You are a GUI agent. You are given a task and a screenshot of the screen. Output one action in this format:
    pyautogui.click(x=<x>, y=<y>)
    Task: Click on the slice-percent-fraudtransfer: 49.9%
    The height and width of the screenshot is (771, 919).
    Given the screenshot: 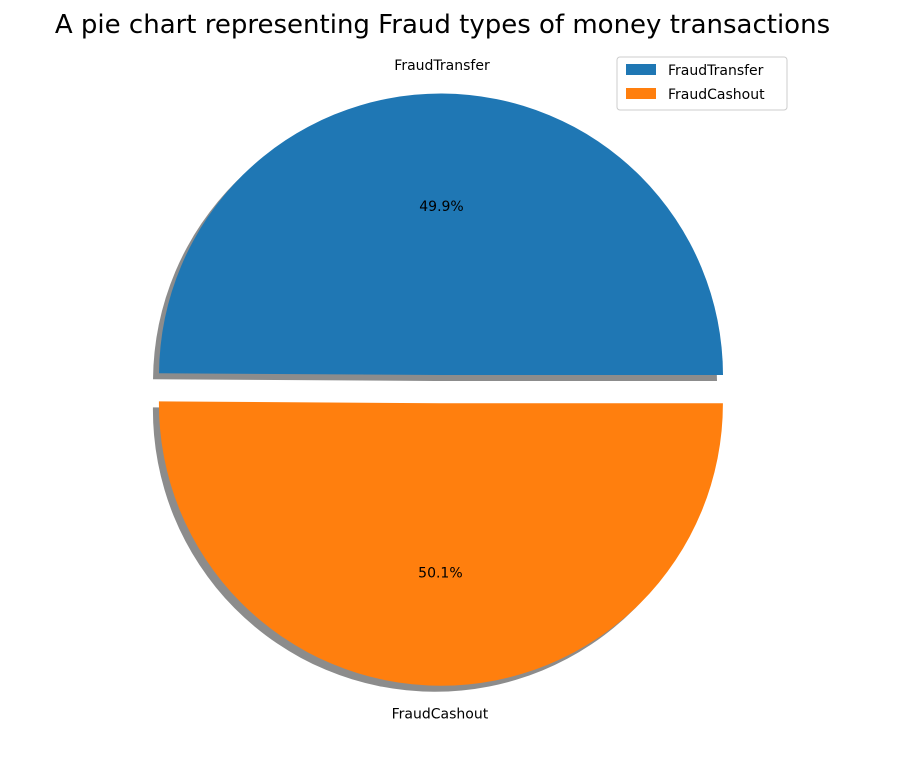 What is the action you would take?
    pyautogui.click(x=441, y=207)
    